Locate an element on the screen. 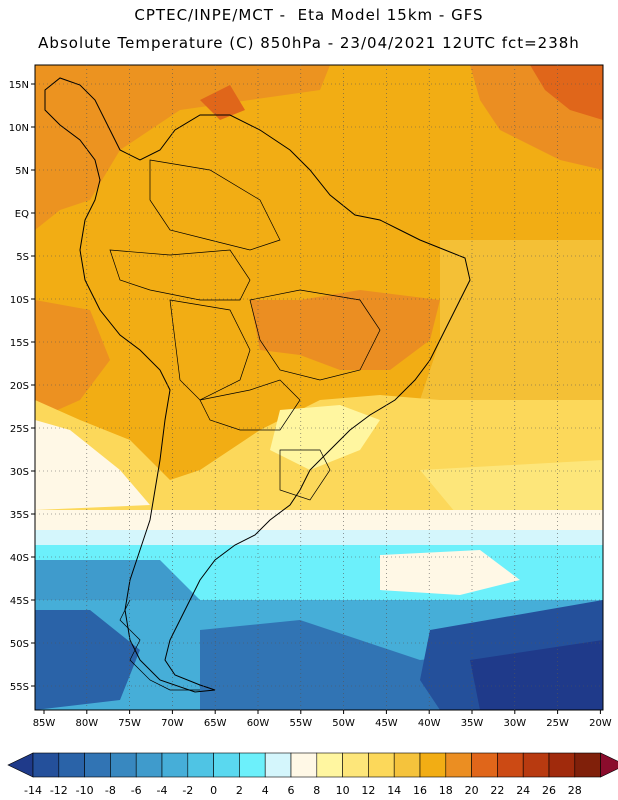 This screenshot has width=618, height=800. lon-label: 25W is located at coordinates (557, 723).